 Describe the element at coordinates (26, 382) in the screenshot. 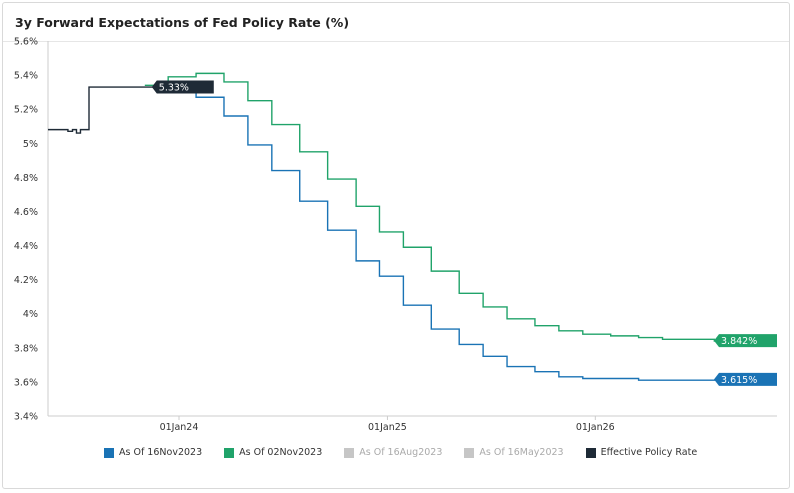

I see `y-tick-label: 3.6%` at that location.